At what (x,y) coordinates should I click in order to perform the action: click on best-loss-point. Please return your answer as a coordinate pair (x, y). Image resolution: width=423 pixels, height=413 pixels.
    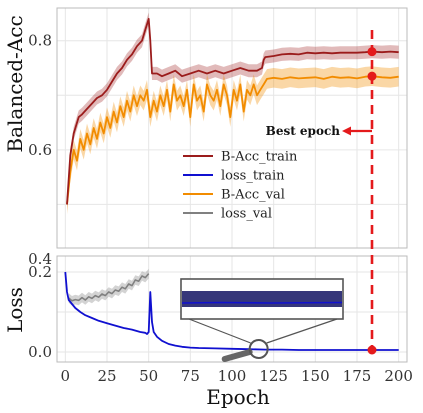
    Looking at the image, I should click on (372, 350).